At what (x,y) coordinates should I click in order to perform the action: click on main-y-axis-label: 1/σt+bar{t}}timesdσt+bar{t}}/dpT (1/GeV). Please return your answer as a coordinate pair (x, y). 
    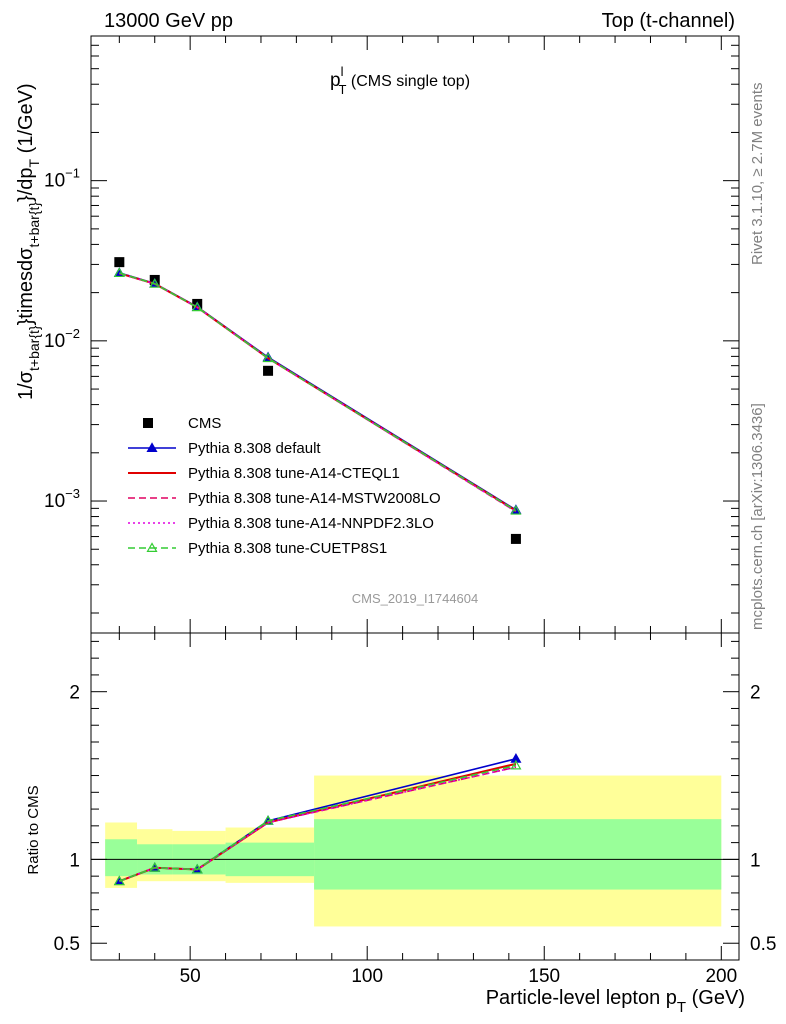
    Looking at the image, I should click on (28, 241).